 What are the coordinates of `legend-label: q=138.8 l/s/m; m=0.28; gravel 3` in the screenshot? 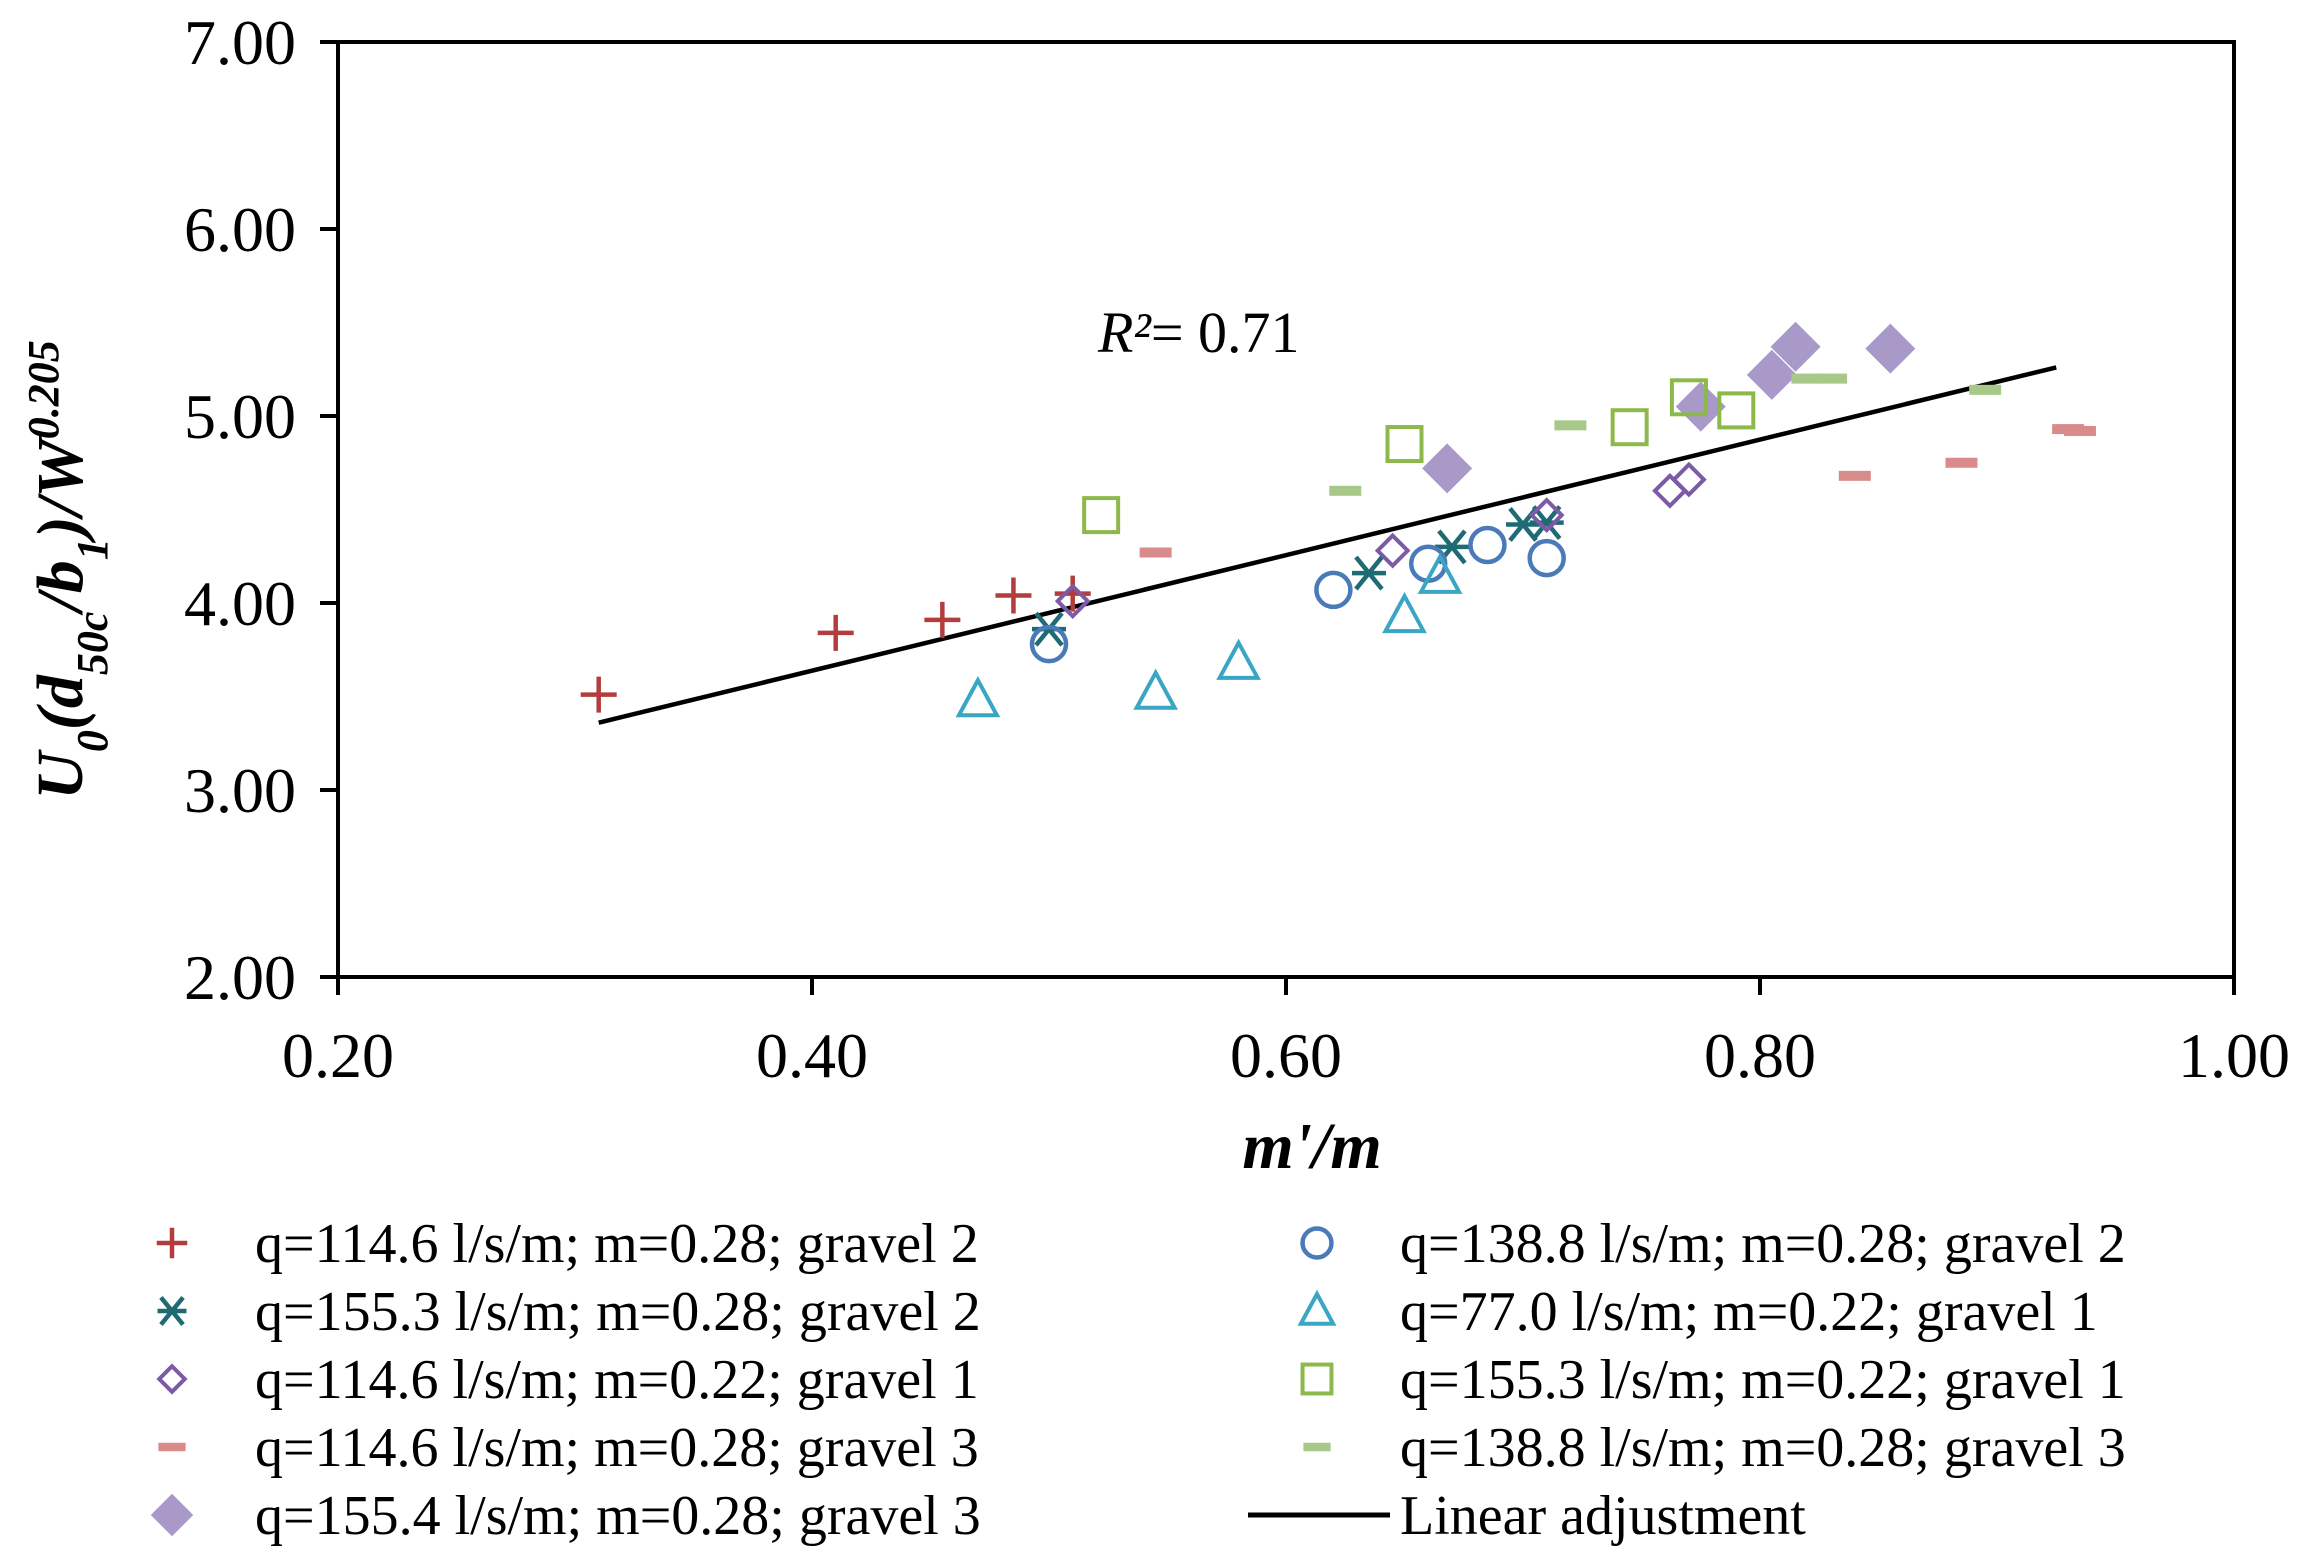 It's located at (1763, 1448).